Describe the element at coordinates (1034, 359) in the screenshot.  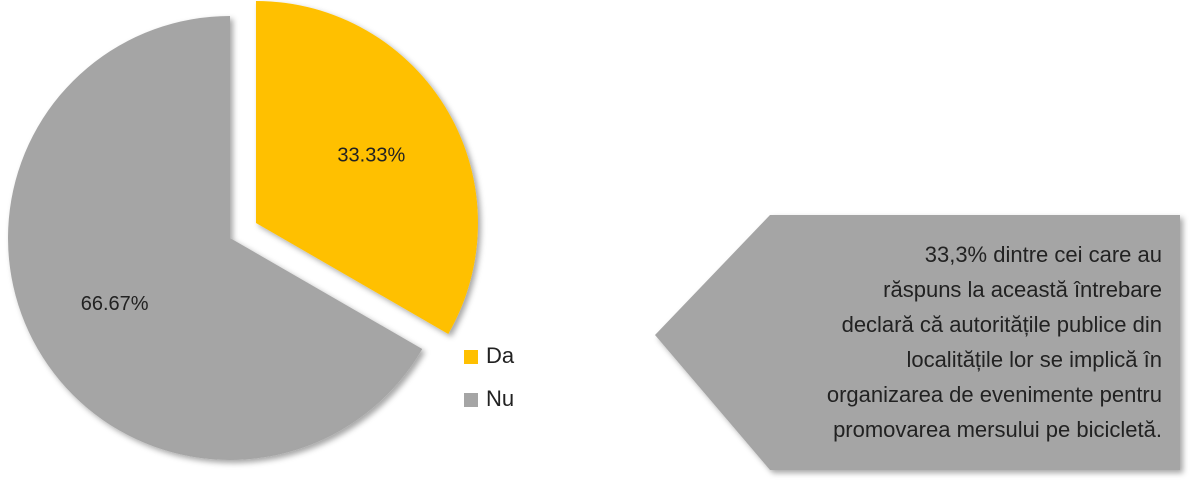
I see `annotation-line: localitățile lor se implică în` at that location.